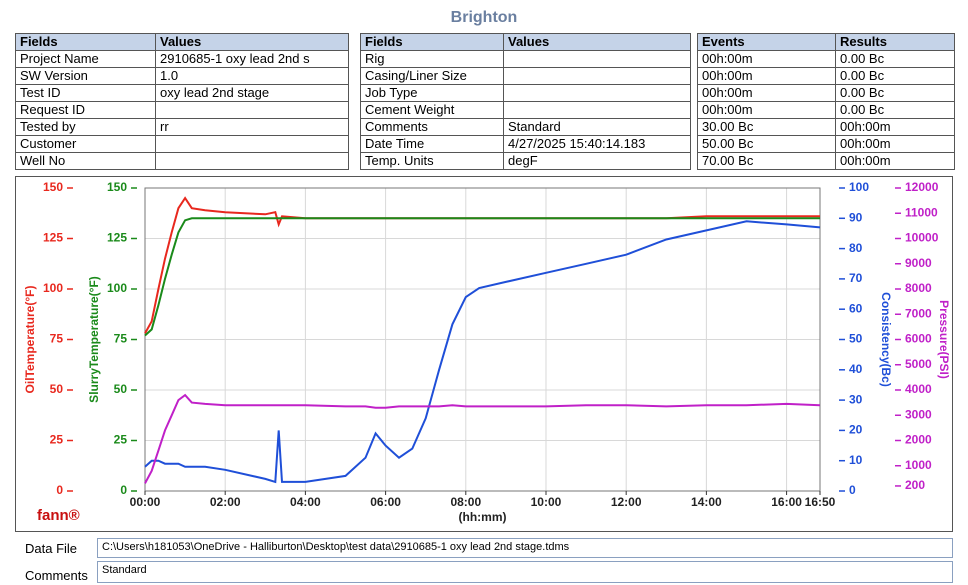  I want to click on table-cell: Standard, so click(597, 127).